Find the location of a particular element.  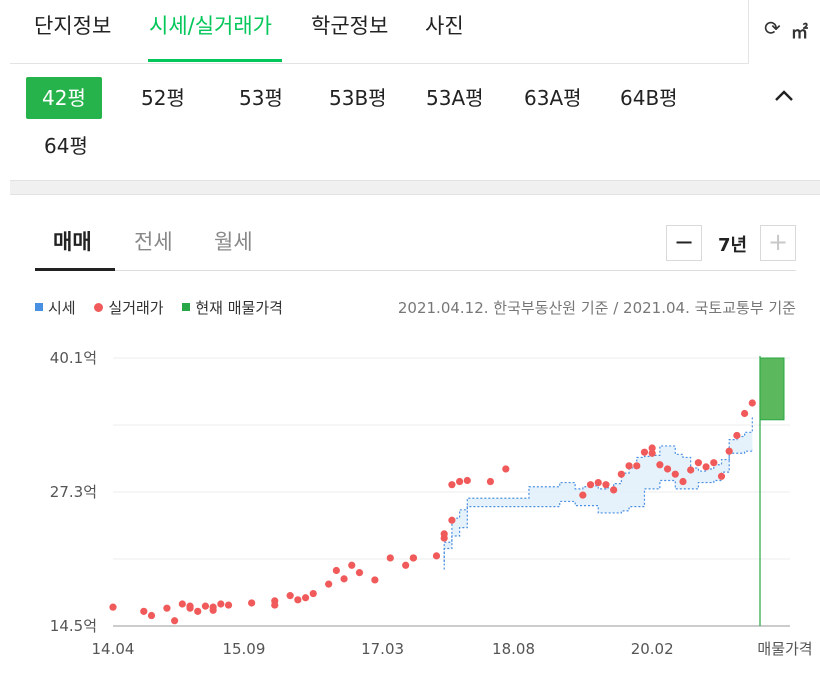

legend-label: 현재 매물가격 is located at coordinates (239, 308).